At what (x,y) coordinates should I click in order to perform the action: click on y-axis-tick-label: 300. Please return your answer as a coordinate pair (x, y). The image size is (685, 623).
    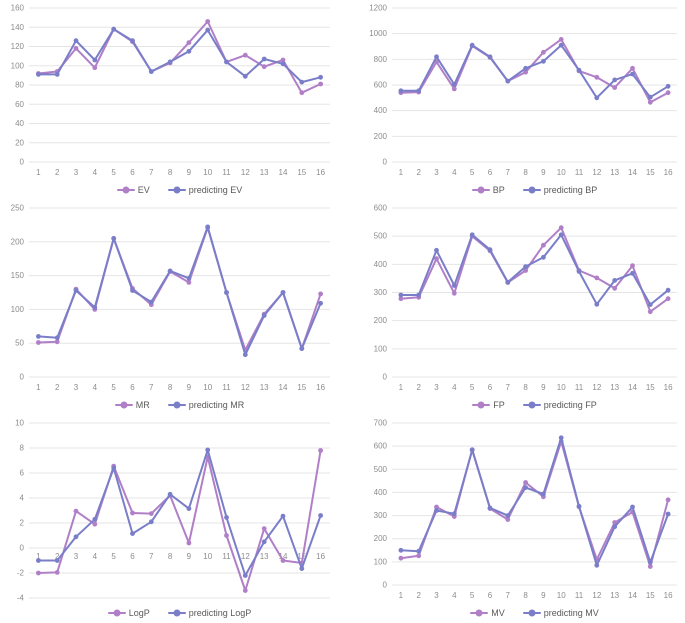
    Looking at the image, I should click on (381, 515).